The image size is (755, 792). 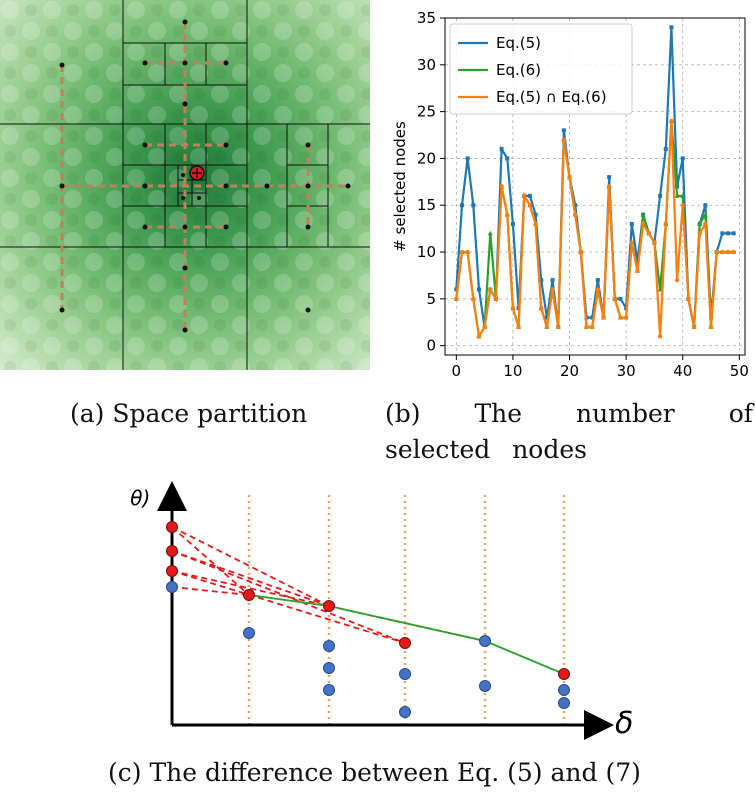 I want to click on y-tick-label: 35, so click(x=426, y=18).